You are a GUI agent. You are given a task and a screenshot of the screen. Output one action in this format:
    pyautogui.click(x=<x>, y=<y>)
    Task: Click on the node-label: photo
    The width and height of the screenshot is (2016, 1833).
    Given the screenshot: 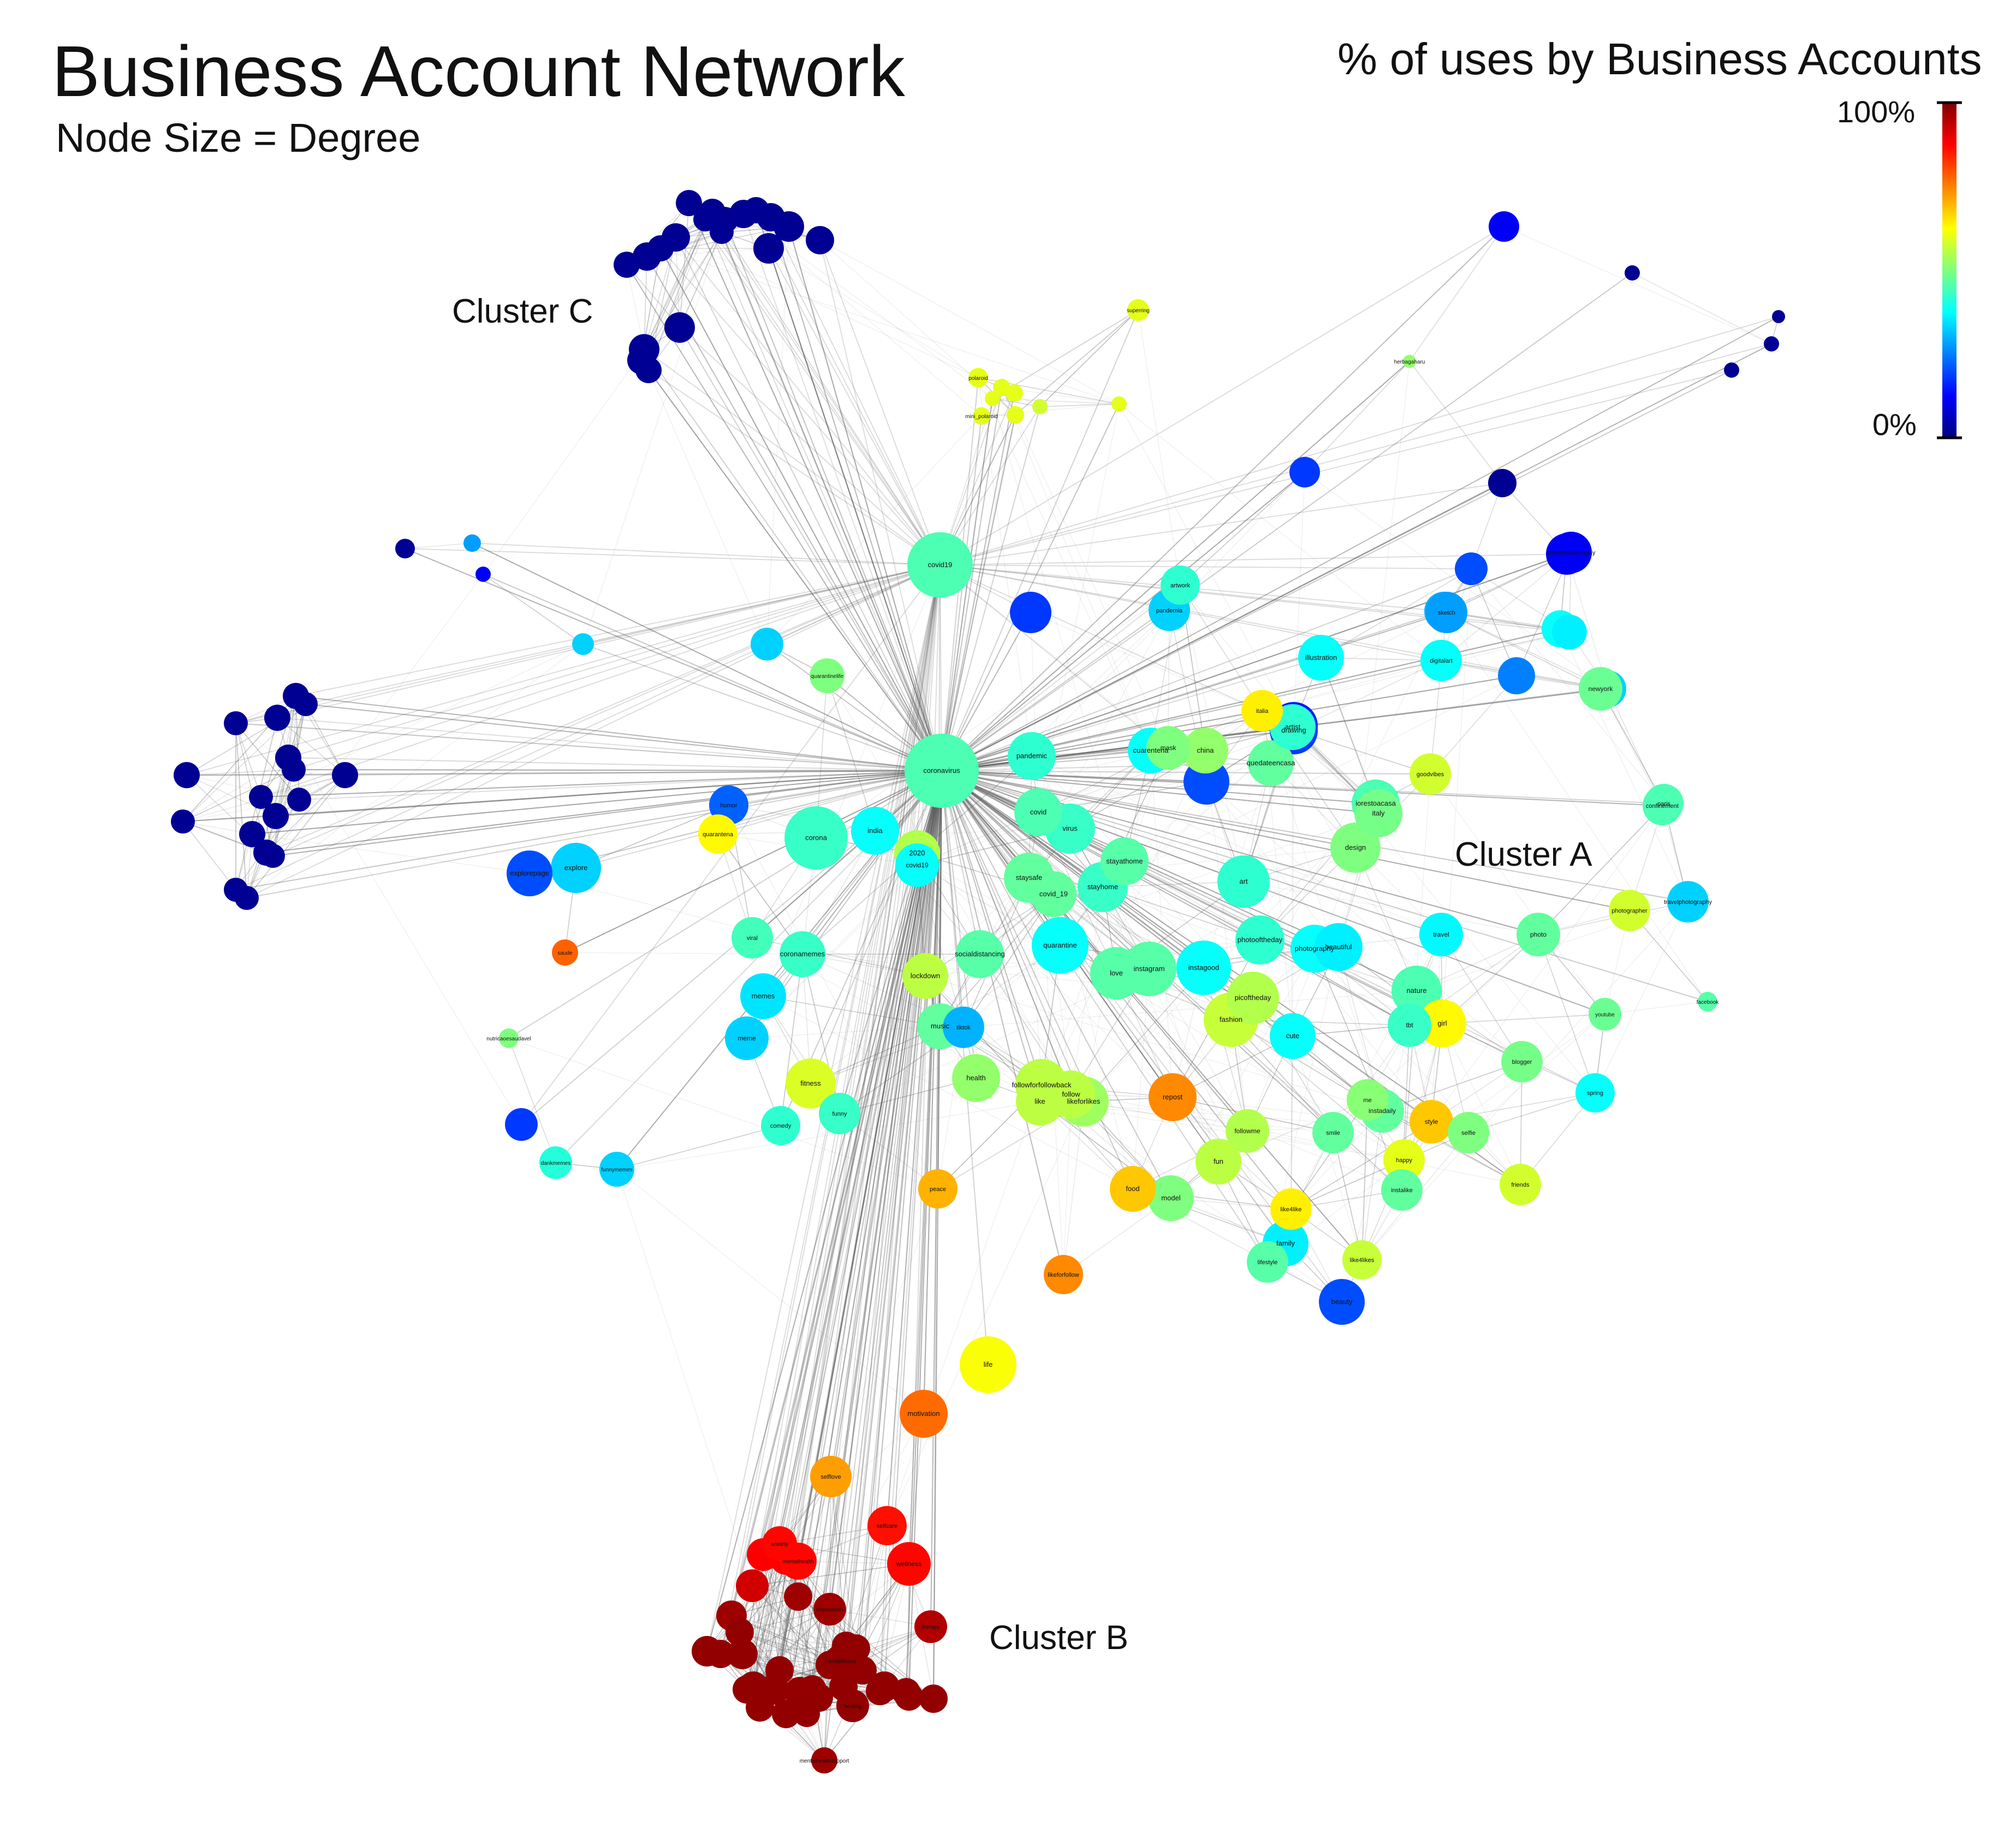 What is the action you would take?
    pyautogui.click(x=1538, y=934)
    